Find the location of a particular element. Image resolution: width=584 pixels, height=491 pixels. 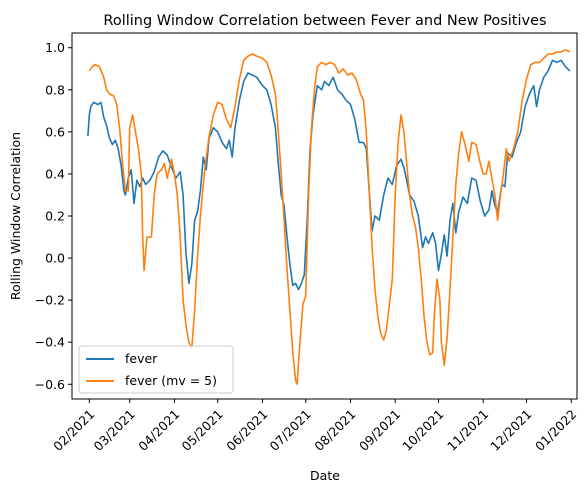

y-tick-label: 1.0 is located at coordinates (55, 47).